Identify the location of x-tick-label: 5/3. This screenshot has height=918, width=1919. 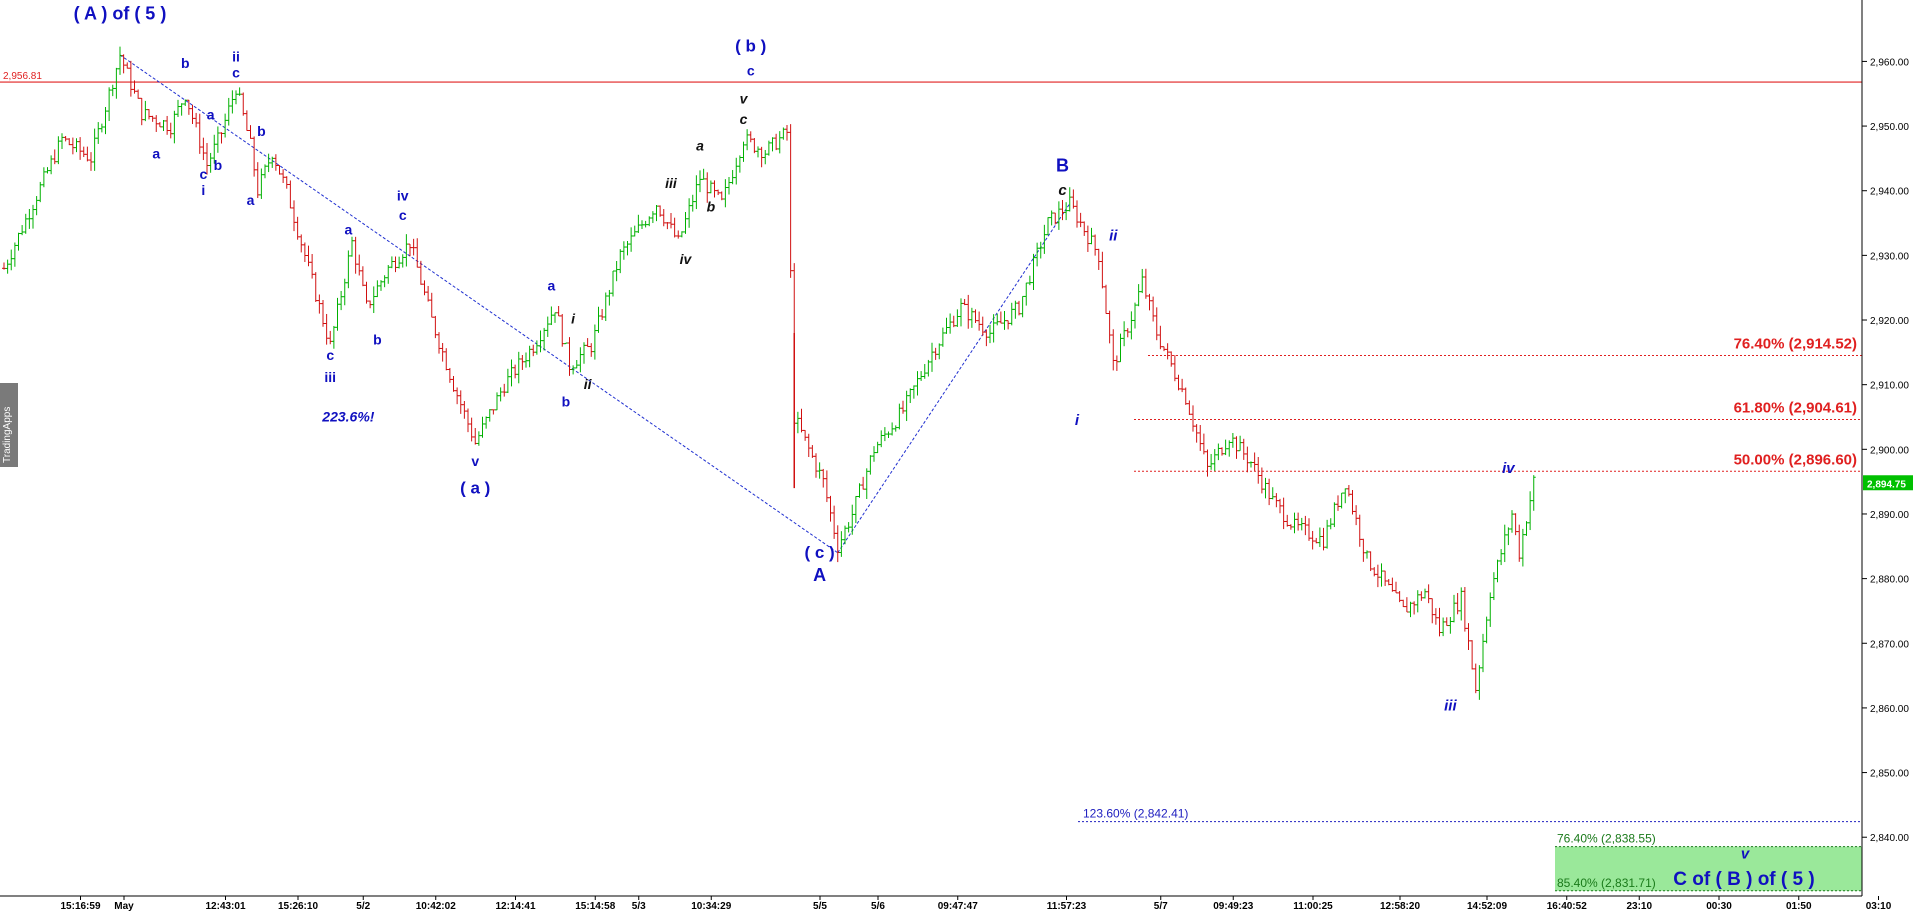
(639, 906).